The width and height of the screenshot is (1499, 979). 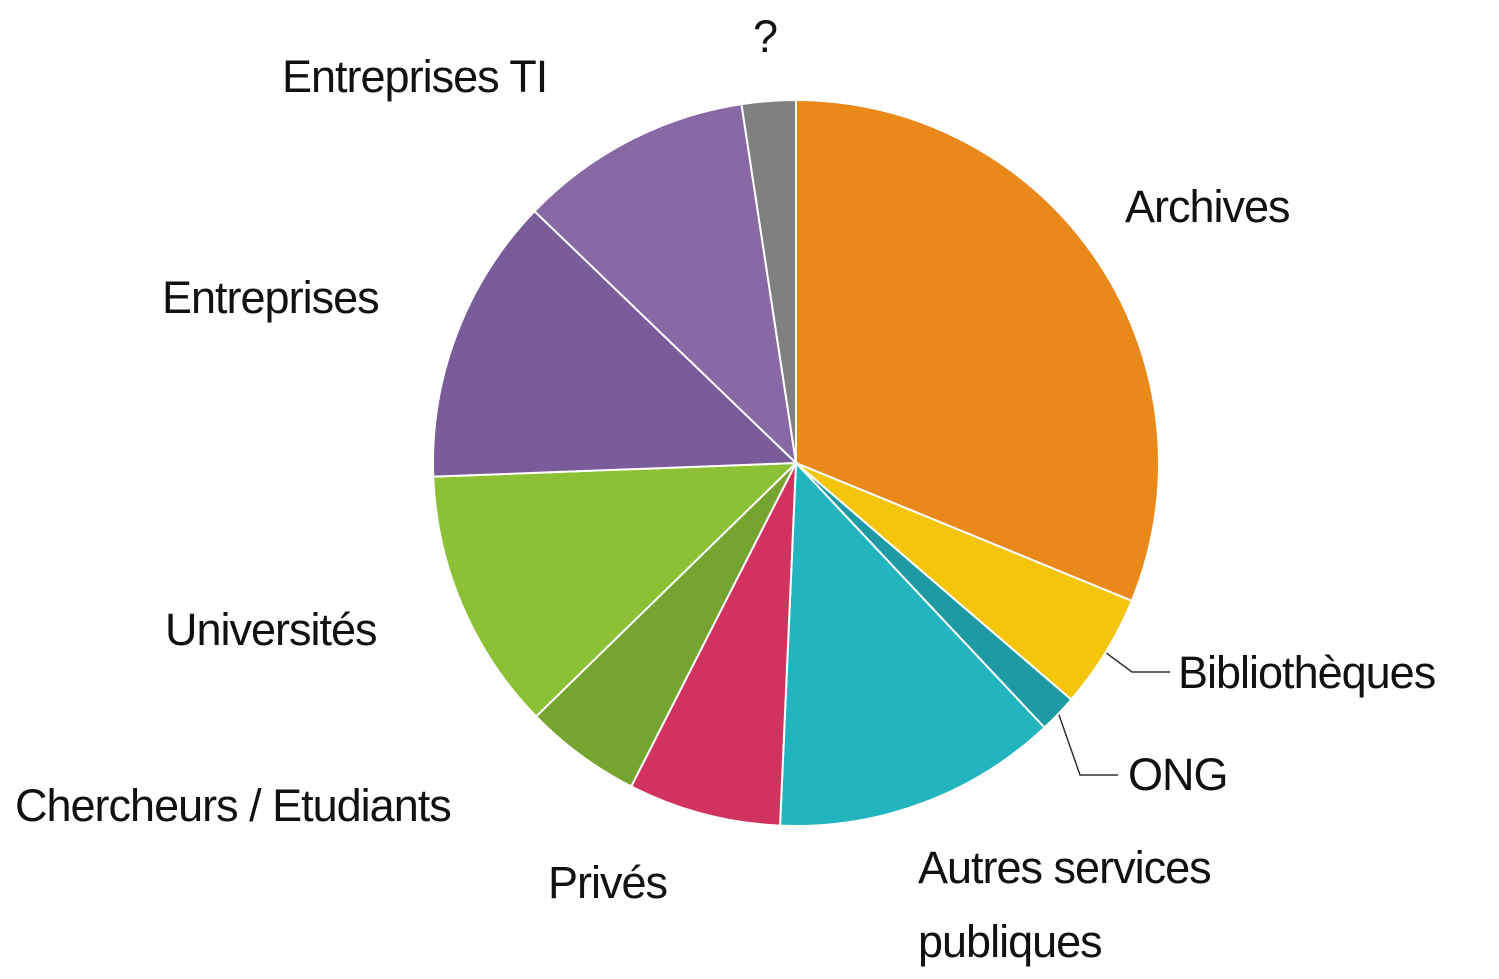 What do you see at coordinates (233, 805) in the screenshot?
I see `slice-label: Chercheurs / Etudiants` at bounding box center [233, 805].